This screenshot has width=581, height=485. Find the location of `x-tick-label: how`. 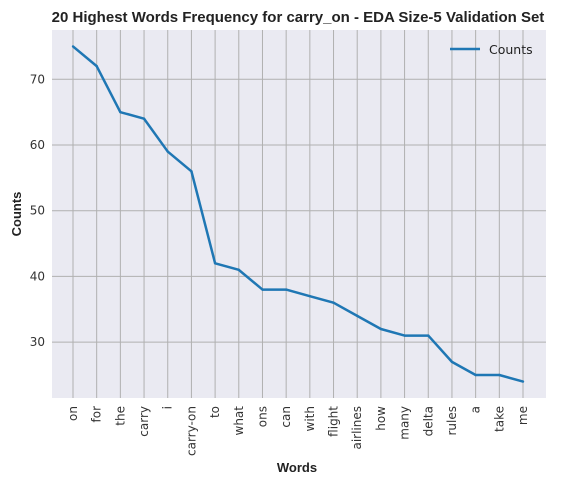

x-tick-label: how is located at coordinates (381, 418).